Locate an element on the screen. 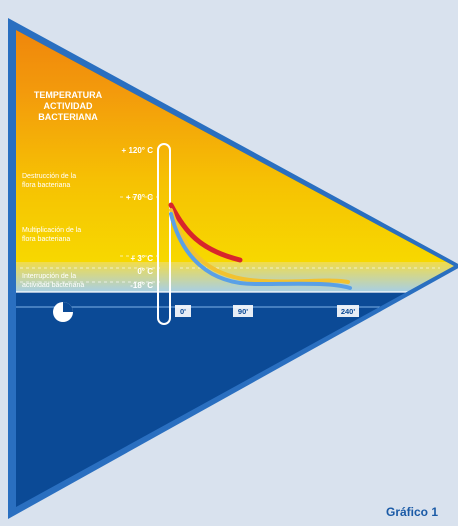 This screenshot has width=458, height=526. zone-label-interruption-1: Interrupción de la is located at coordinates (49, 276).